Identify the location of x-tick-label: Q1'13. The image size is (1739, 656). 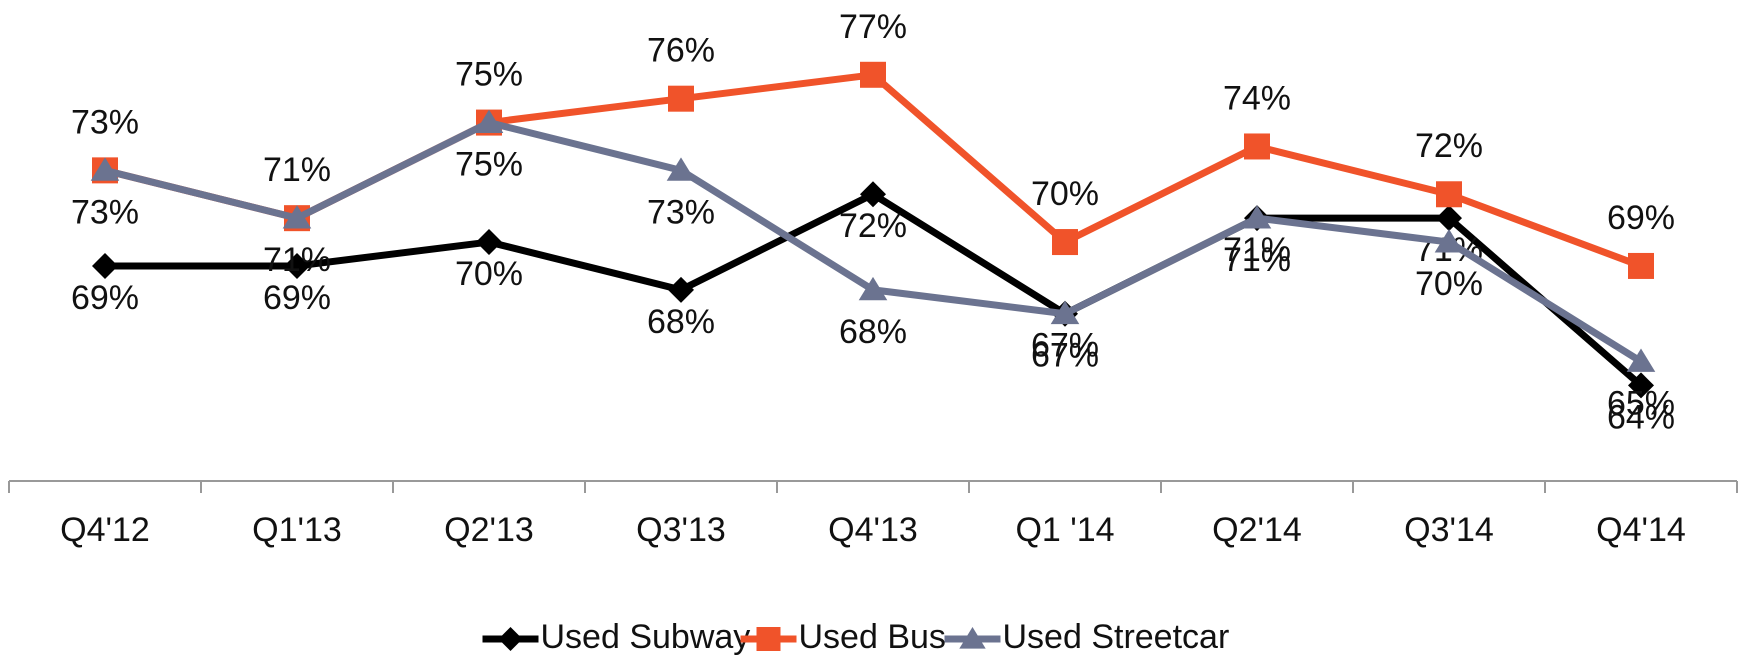
(297, 530).